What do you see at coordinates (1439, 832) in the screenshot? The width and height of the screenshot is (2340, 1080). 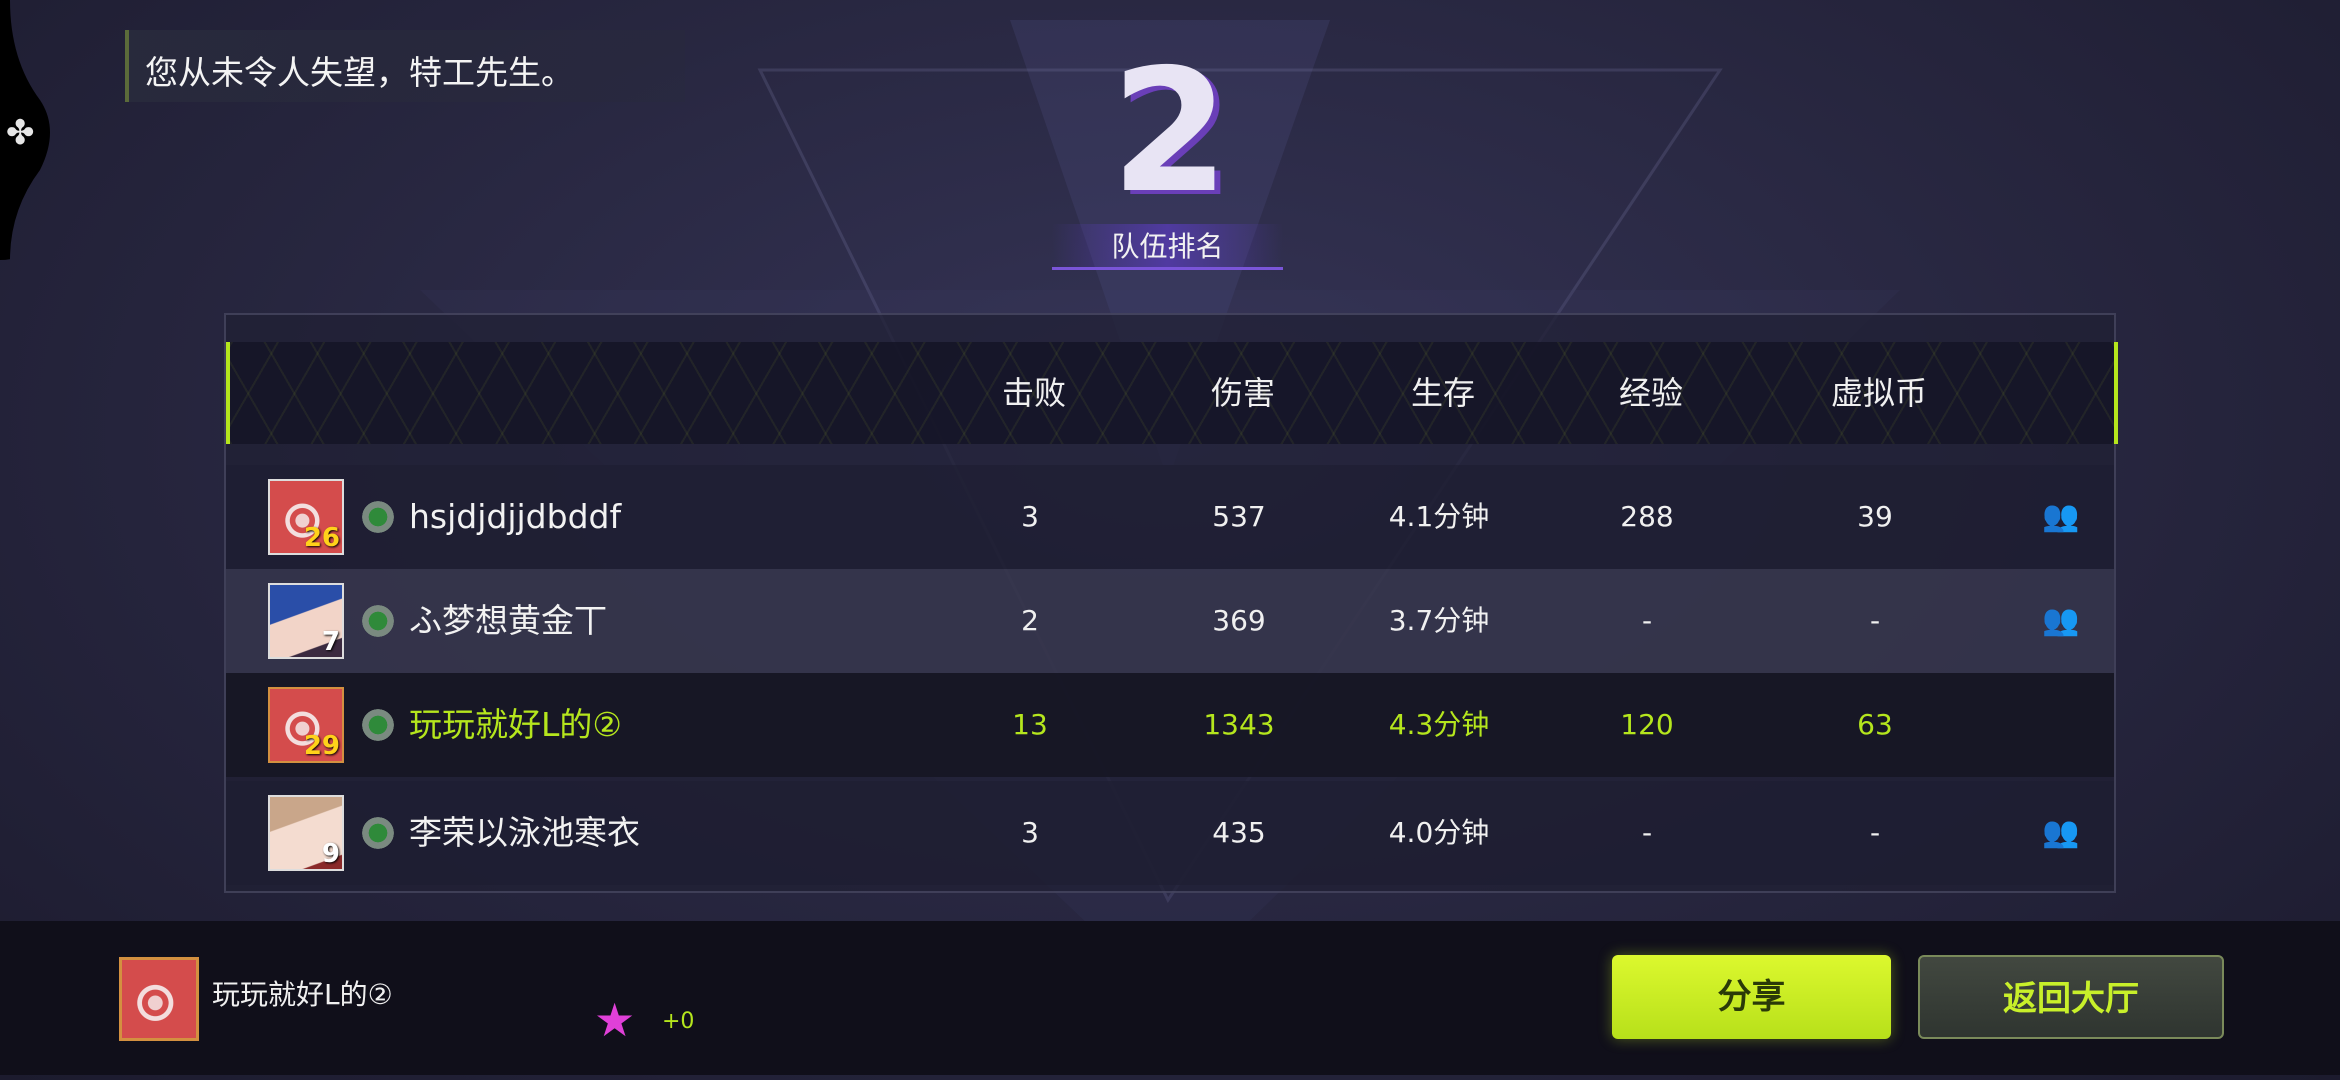 I see `cell-survival: 4.0分钟` at bounding box center [1439, 832].